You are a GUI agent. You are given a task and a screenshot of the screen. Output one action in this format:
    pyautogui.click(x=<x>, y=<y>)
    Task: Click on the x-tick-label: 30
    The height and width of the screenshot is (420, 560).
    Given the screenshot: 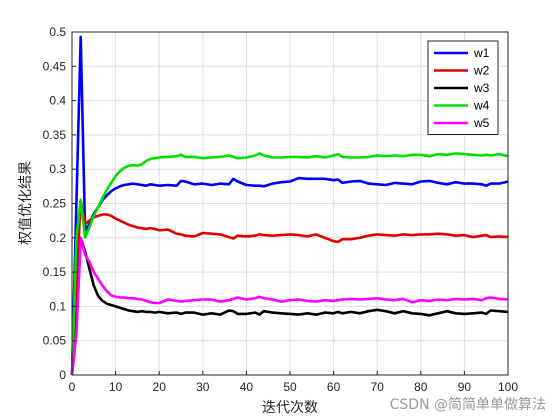 What is the action you would take?
    pyautogui.click(x=203, y=387)
    